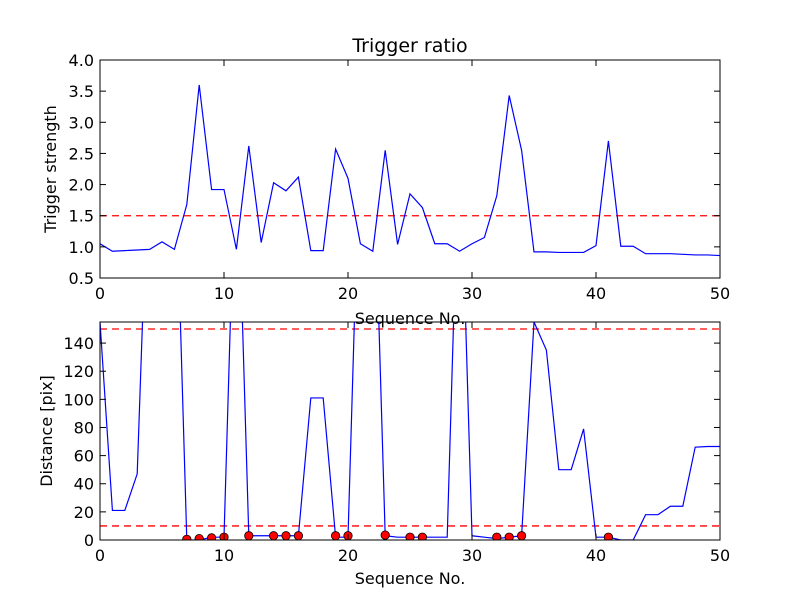  Describe the element at coordinates (78, 371) in the screenshot. I see `y-tick-label: 120` at that location.